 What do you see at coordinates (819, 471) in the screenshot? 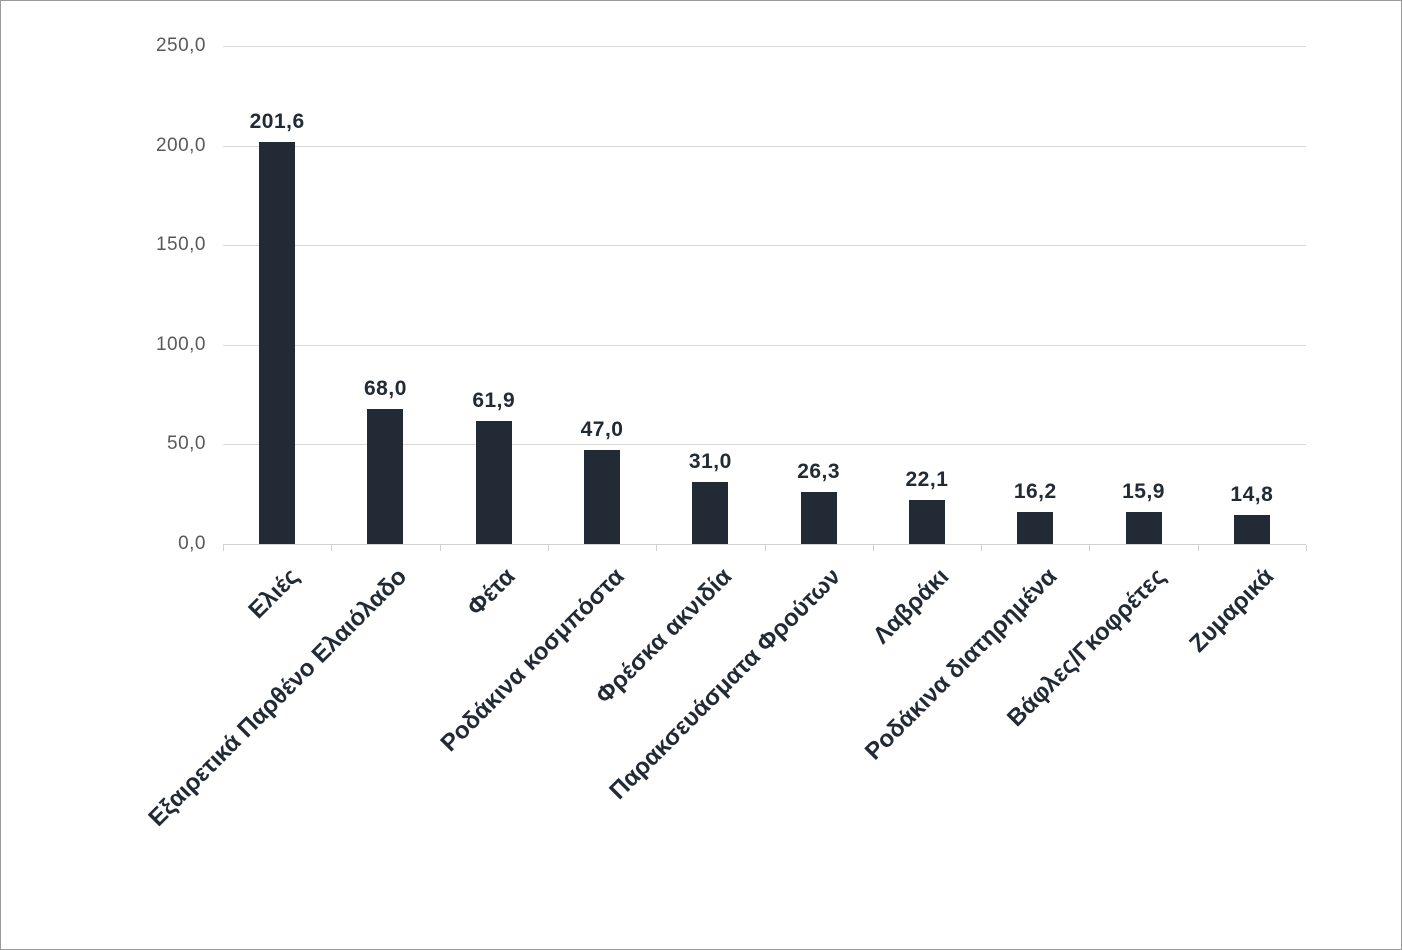
I see `bar-value-label: 26,3` at bounding box center [819, 471].